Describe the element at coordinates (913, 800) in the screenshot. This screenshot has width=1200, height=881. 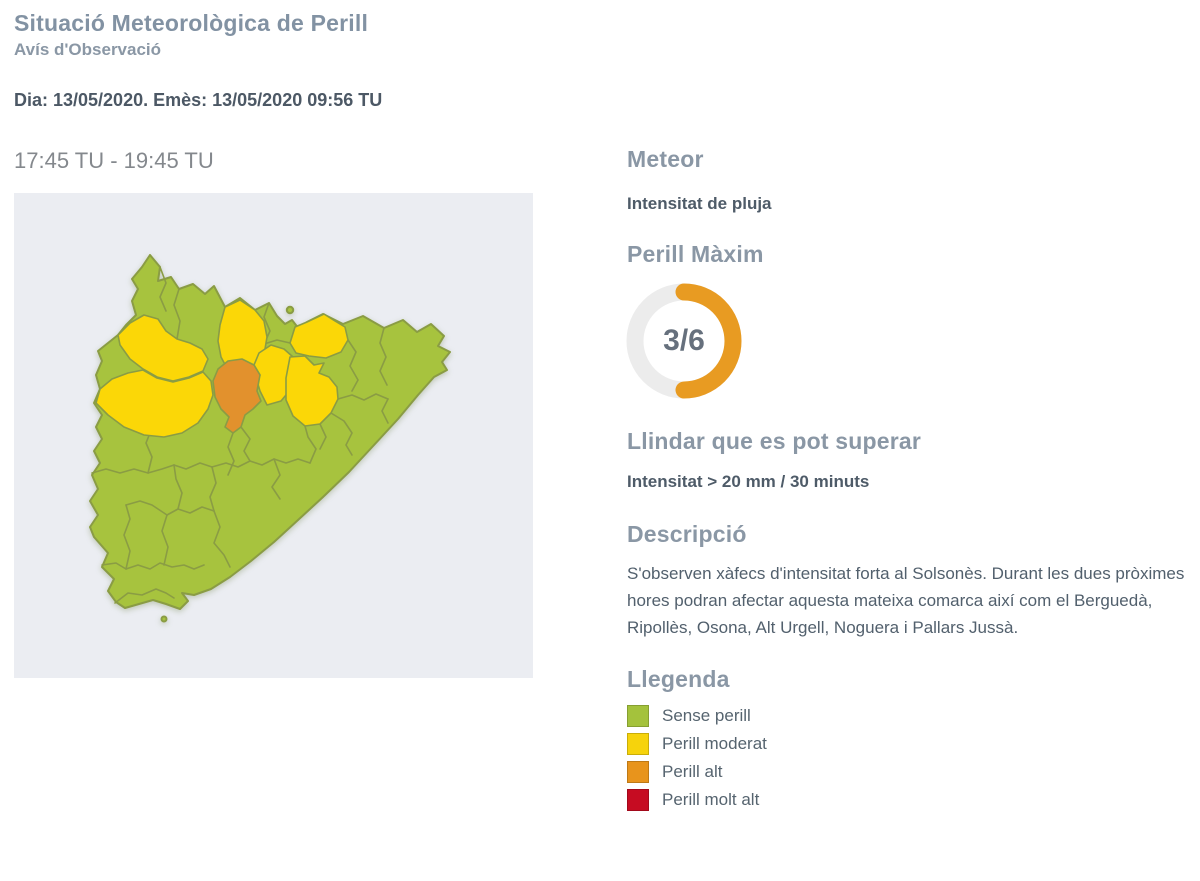
I see `legend-item-perill-molt-alt: Perill molt alt` at that location.